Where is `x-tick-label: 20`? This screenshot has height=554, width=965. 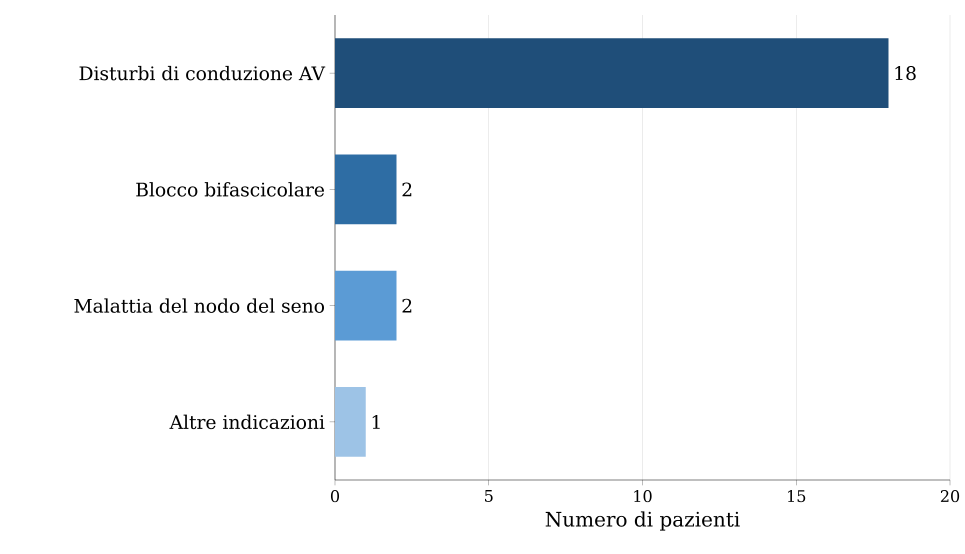
x-tick-label: 20 is located at coordinates (950, 496).